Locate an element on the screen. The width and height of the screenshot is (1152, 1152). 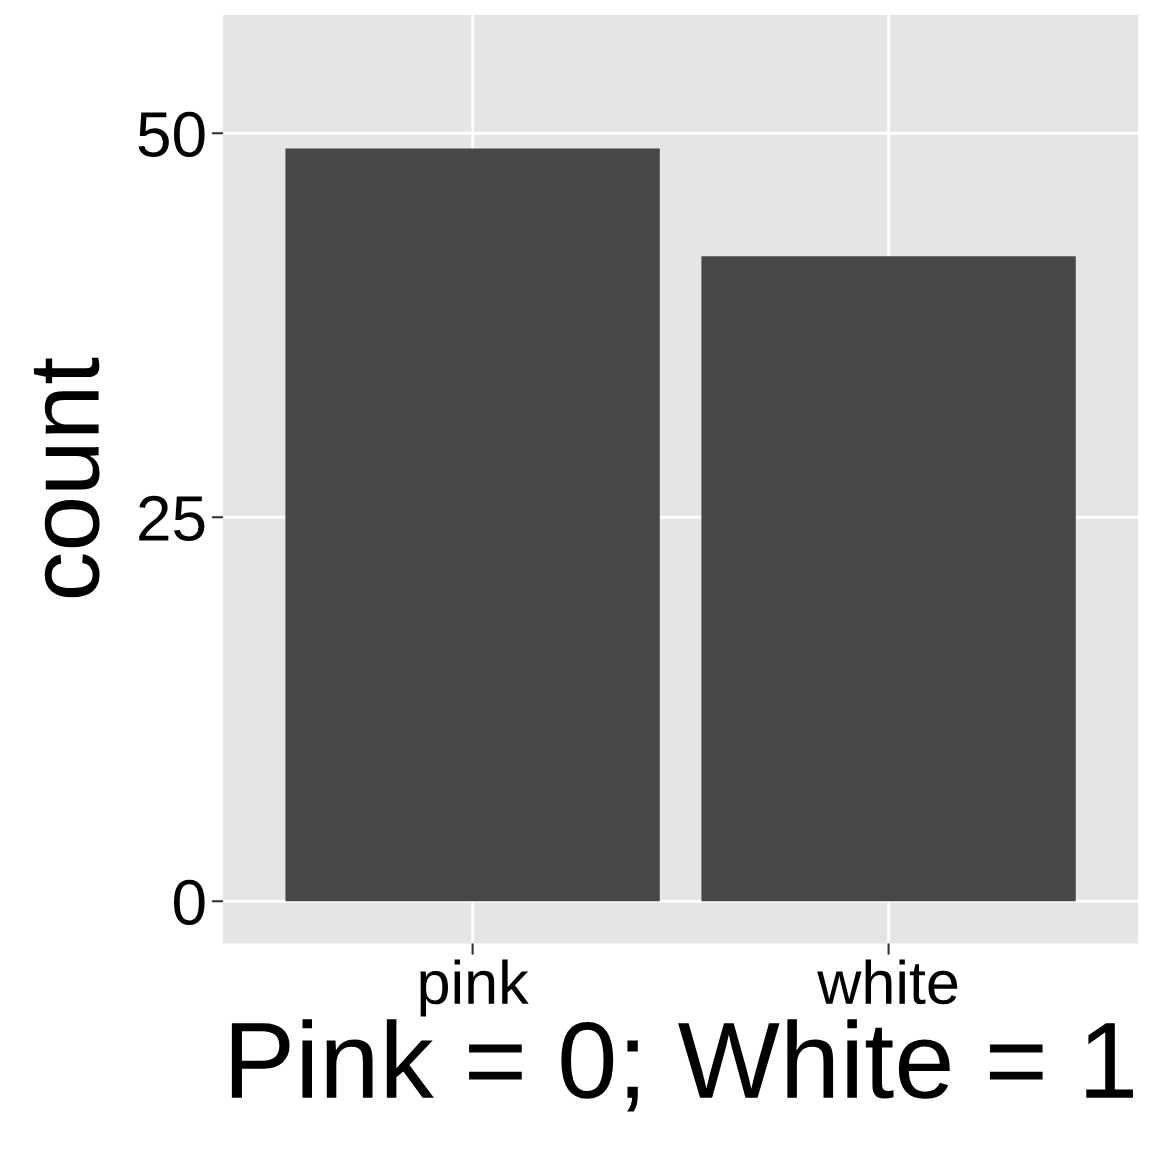
y-tick-label: 0 is located at coordinates (189, 902).